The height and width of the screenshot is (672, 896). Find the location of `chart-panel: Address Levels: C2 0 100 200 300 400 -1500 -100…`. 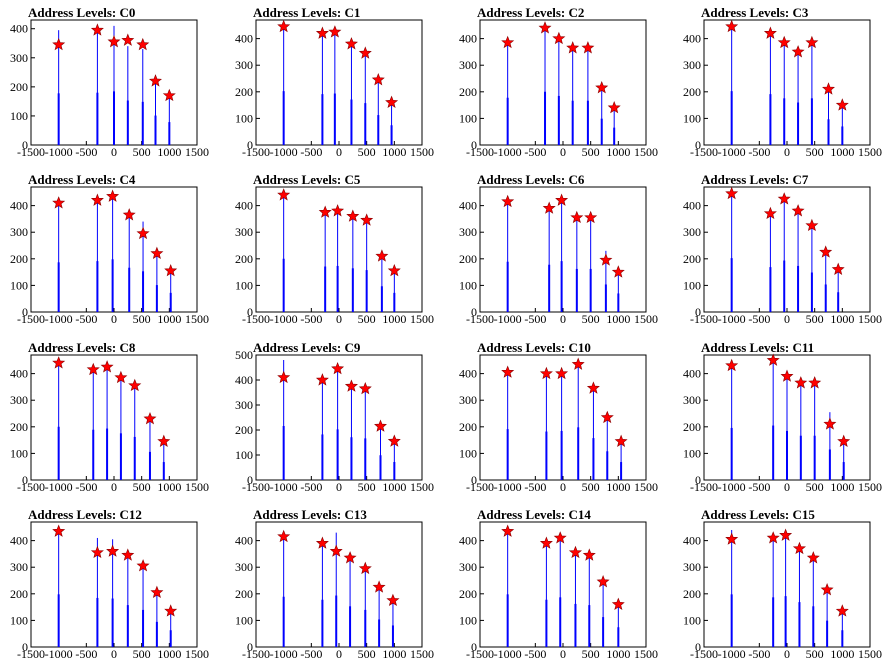

chart-panel: Address Levels: C2 0 100 200 300 400 -1500 -100… is located at coordinates (558, 82).